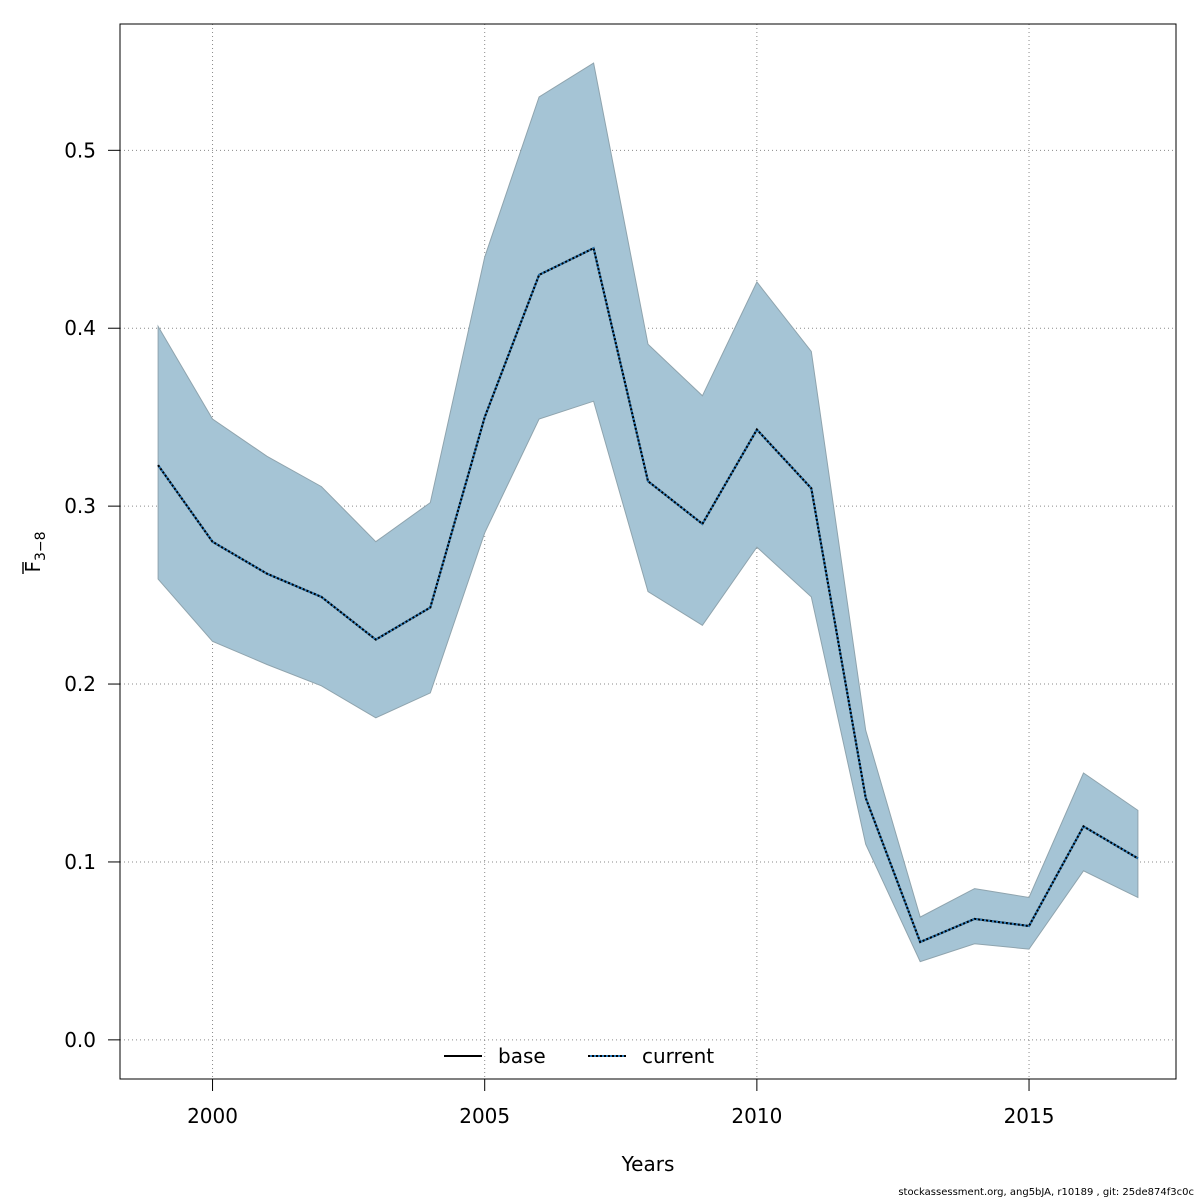 This screenshot has height=1200, width=1200. Describe the element at coordinates (756, 1116) in the screenshot. I see `x-tick-label: 2010` at that location.